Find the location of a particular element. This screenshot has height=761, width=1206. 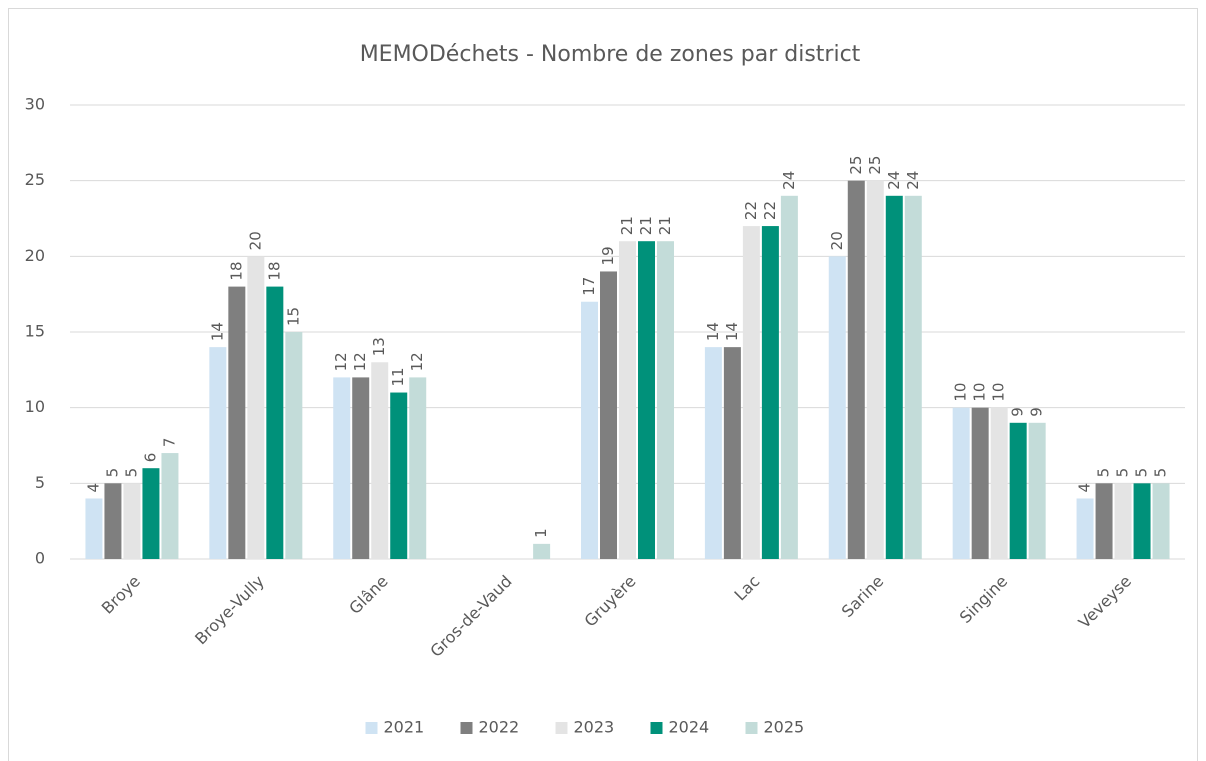

x-tick-label: Gros-de-Vaud is located at coordinates (470, 616).